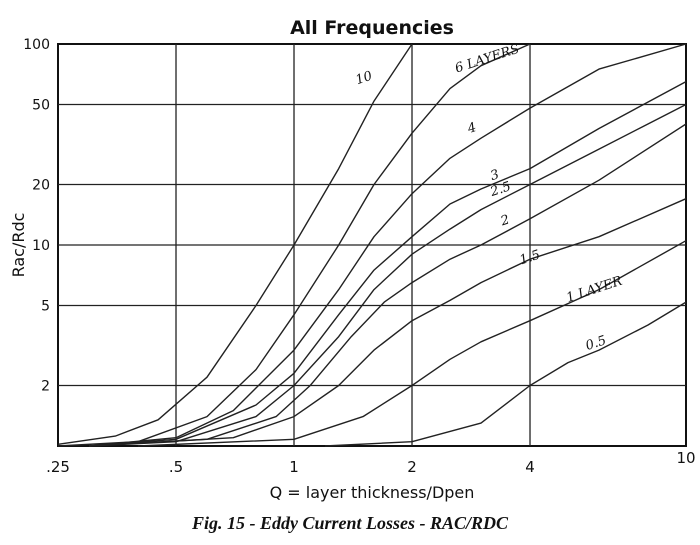 This screenshot has height=545, width=700. Describe the element at coordinates (294, 467) in the screenshot. I see `x-tick-label: 1` at that location.